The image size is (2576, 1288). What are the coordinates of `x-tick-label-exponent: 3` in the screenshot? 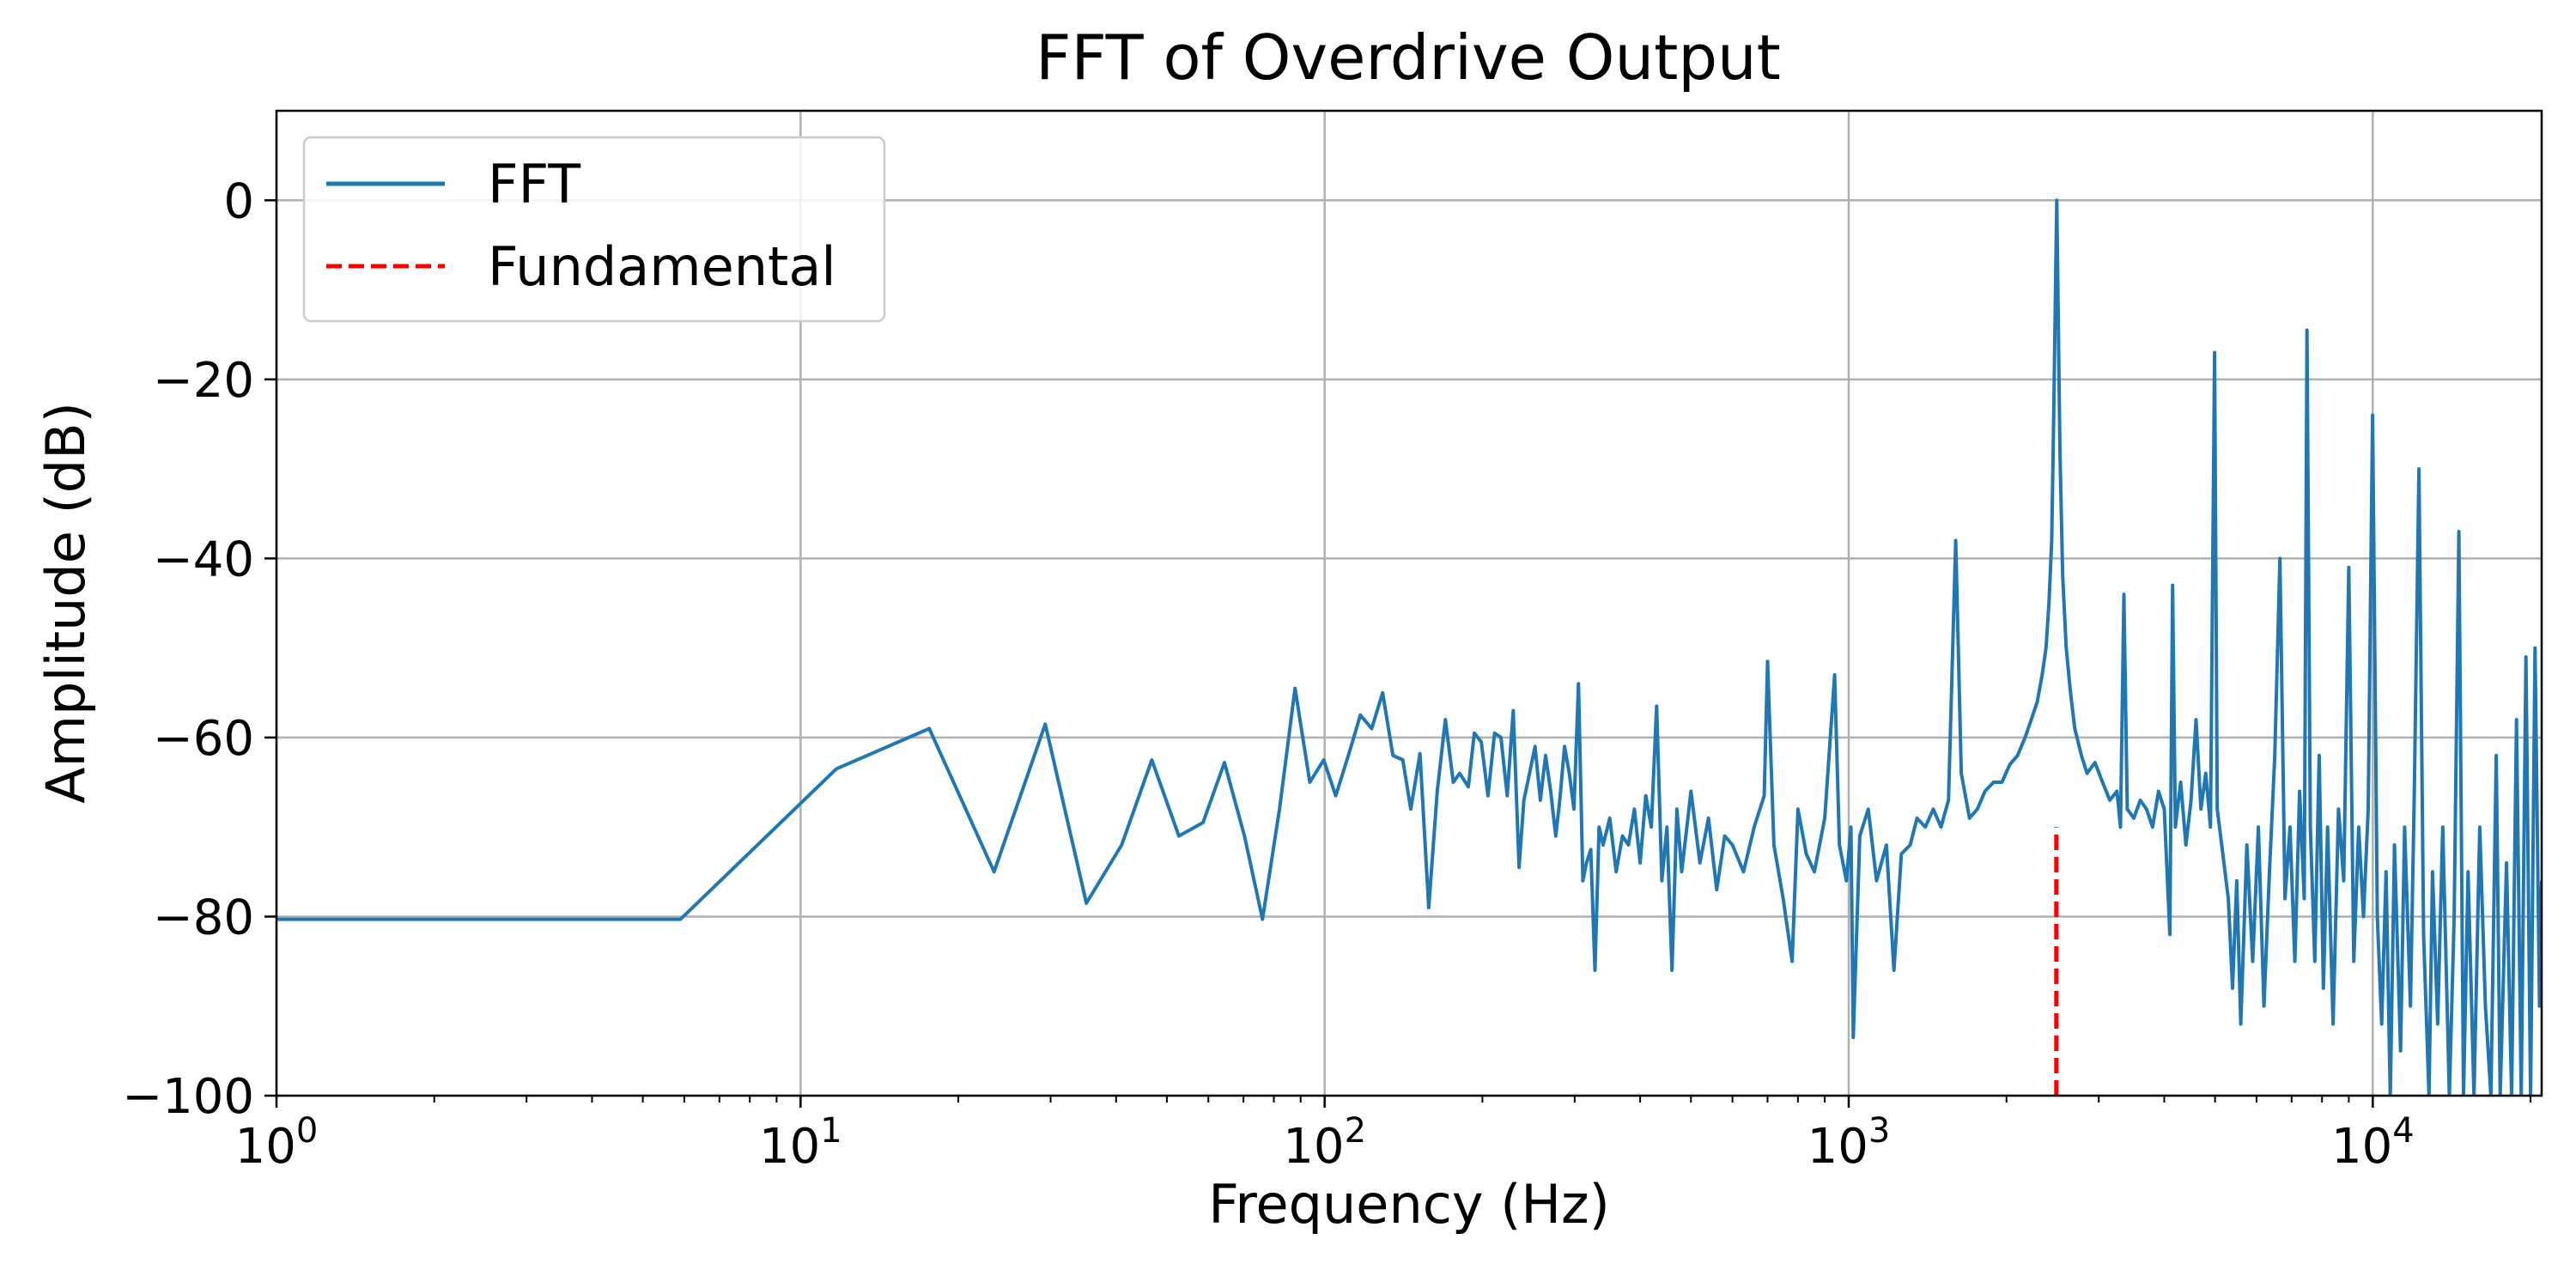 It's located at (1879, 1131).